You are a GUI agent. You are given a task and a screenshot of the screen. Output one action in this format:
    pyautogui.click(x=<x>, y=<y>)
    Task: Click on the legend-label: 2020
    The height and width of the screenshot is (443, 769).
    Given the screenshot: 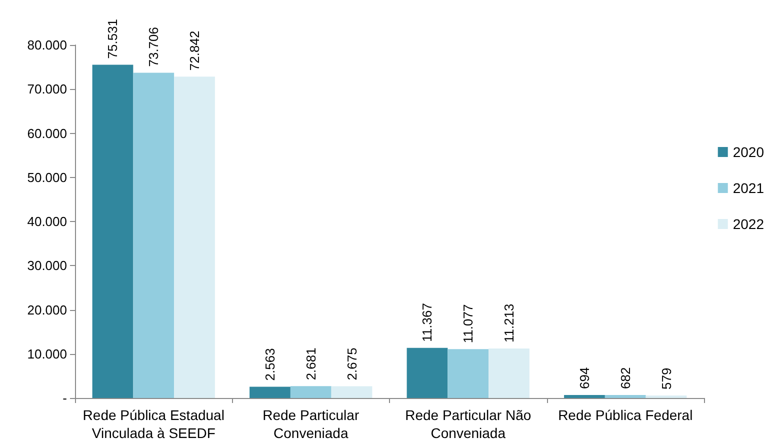 What is the action you would take?
    pyautogui.click(x=748, y=152)
    